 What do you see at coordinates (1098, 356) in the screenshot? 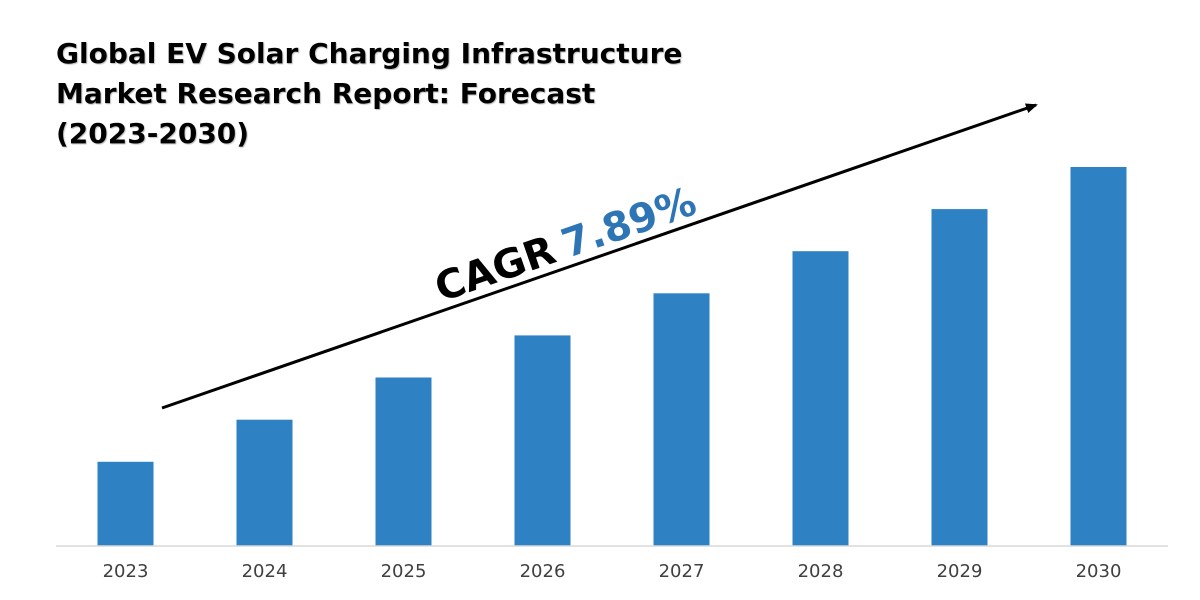
I see `bar-2030` at bounding box center [1098, 356].